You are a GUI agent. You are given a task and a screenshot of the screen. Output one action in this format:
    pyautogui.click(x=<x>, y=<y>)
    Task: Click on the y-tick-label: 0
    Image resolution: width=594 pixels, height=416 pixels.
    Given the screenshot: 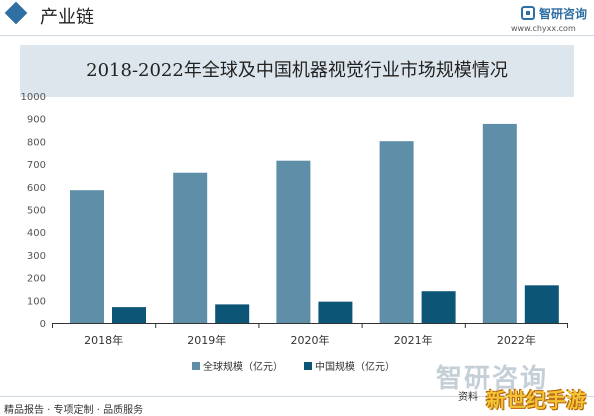 What is the action you would take?
    pyautogui.click(x=43, y=324)
    